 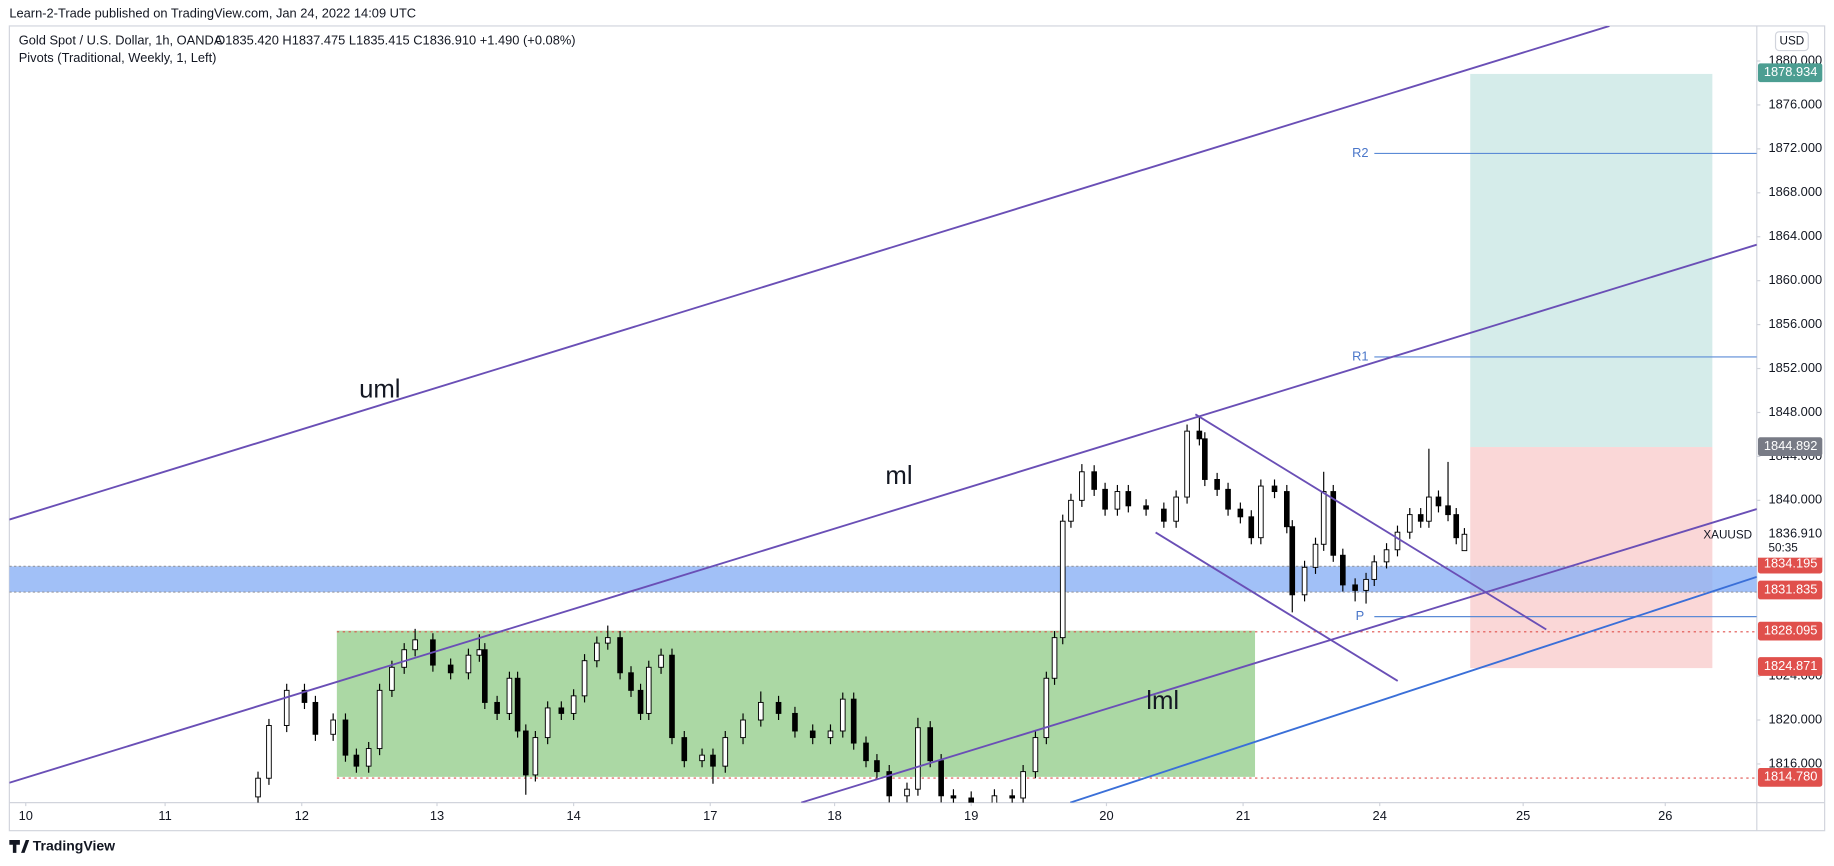 I want to click on x-tick-label: 13, so click(x=437, y=815).